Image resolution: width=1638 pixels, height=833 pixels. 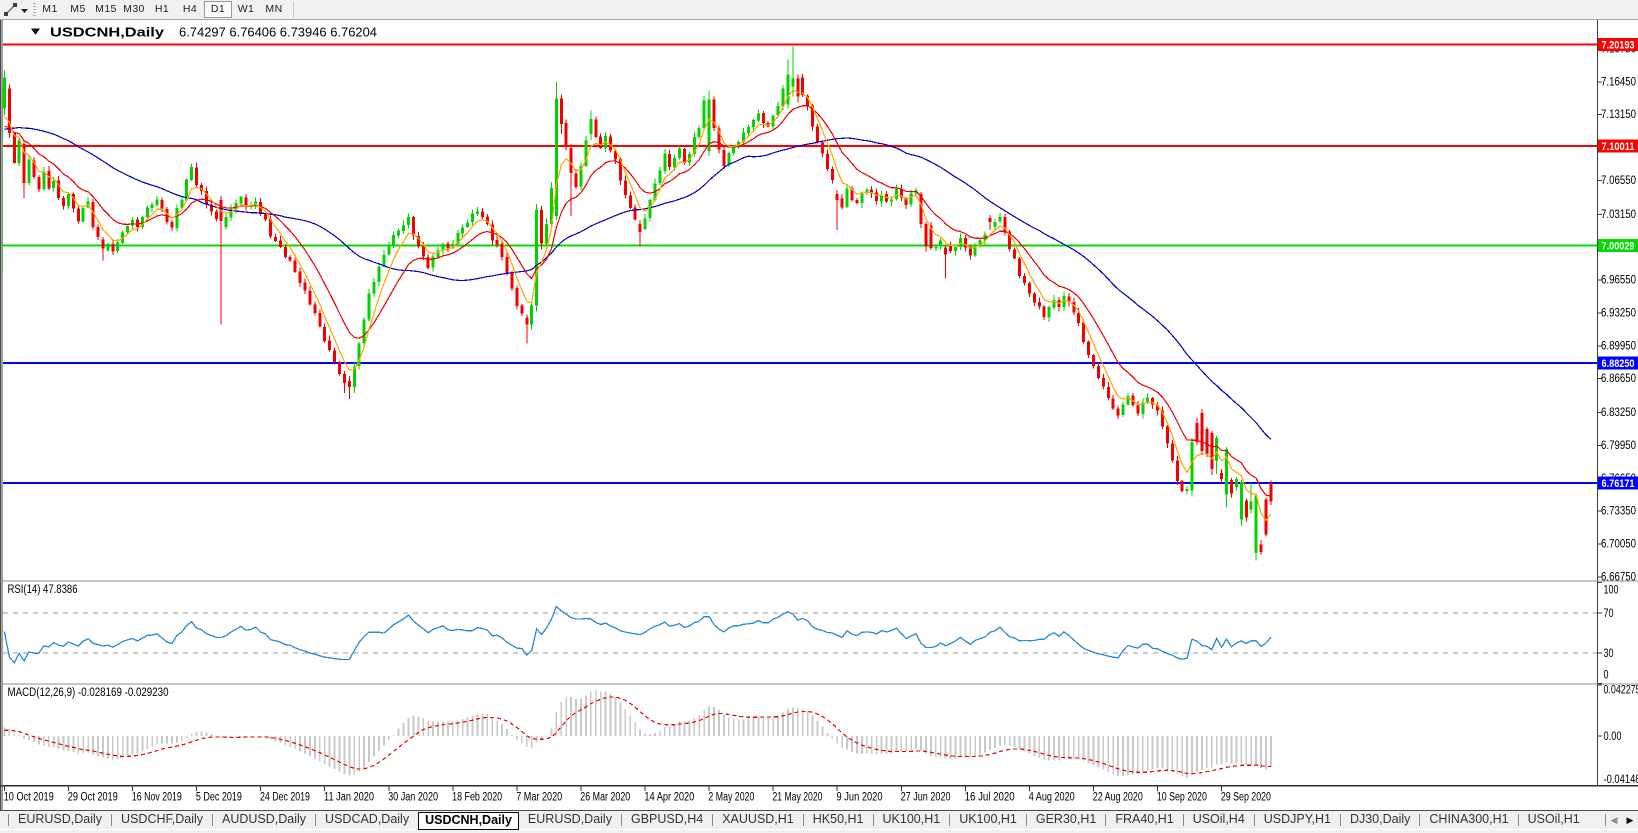 What do you see at coordinates (78, 9) in the screenshot?
I see `timeframe-button-m5: M5` at bounding box center [78, 9].